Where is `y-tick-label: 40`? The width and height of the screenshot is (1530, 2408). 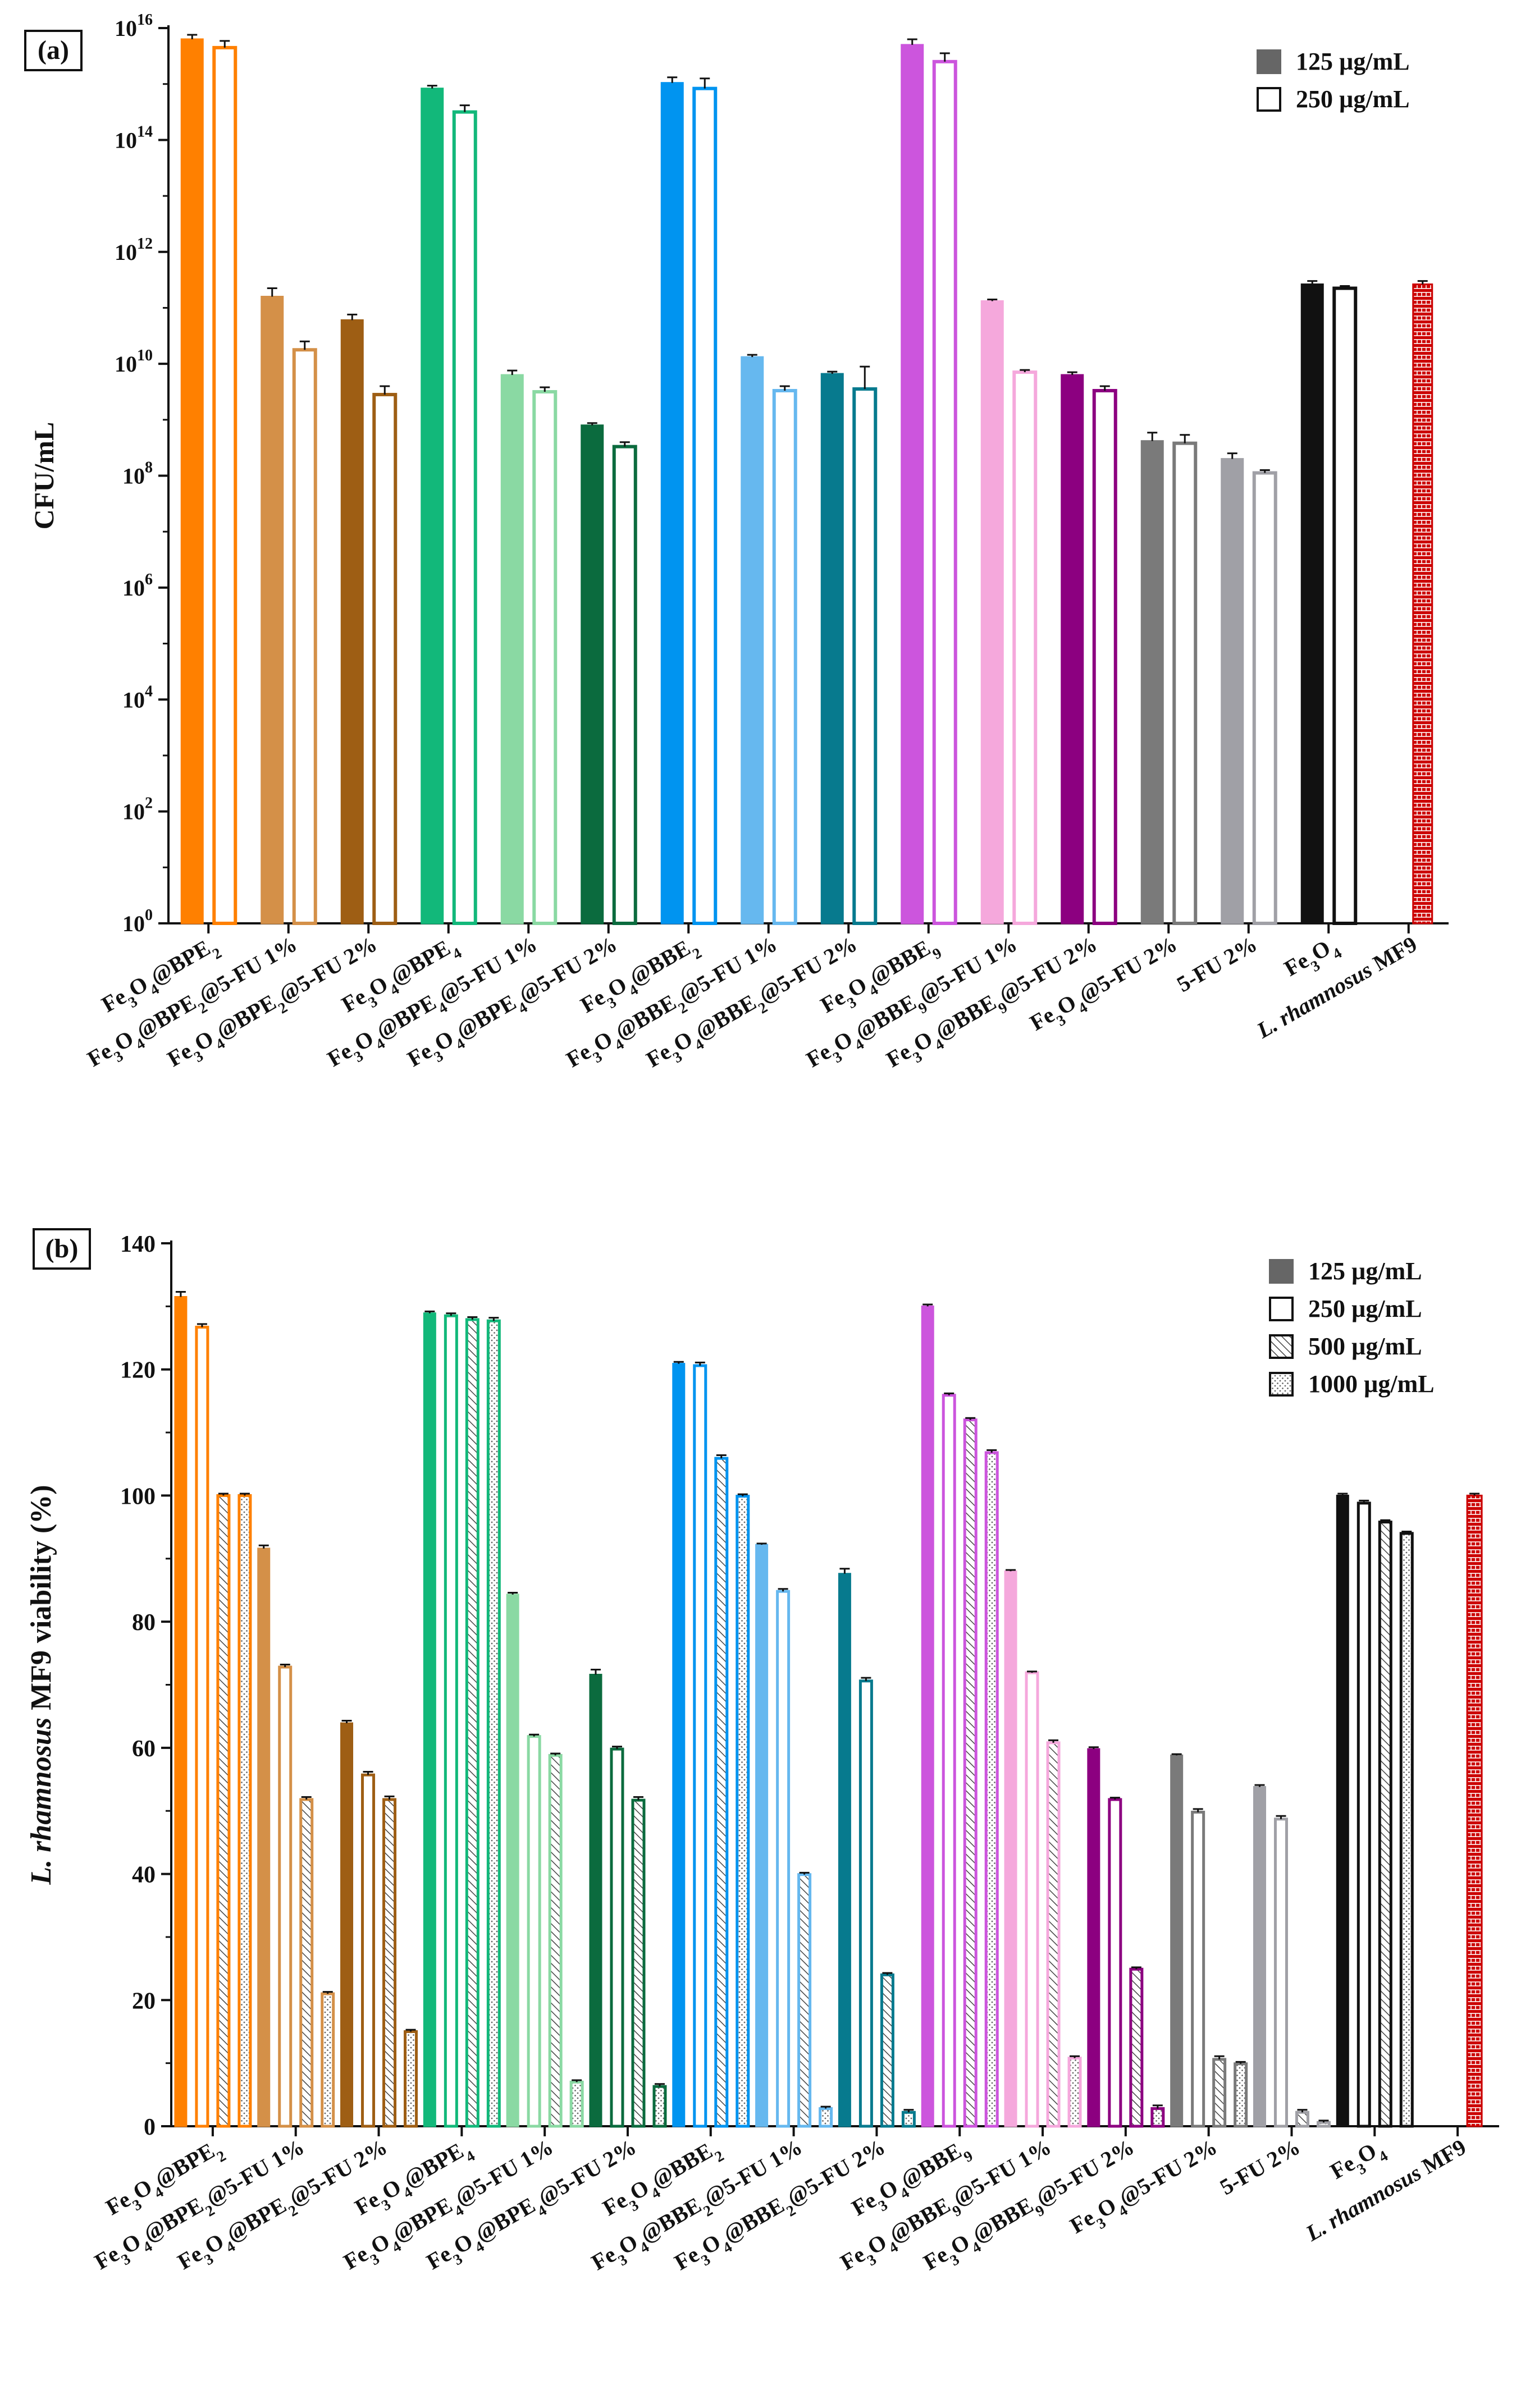 y-tick-label: 40 is located at coordinates (144, 1875).